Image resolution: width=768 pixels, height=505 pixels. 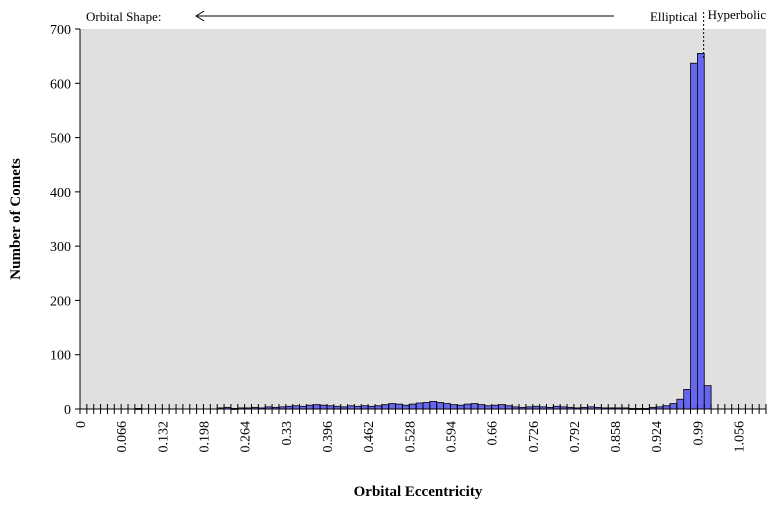 I want to click on y-tick-label: 100, so click(x=60, y=356).